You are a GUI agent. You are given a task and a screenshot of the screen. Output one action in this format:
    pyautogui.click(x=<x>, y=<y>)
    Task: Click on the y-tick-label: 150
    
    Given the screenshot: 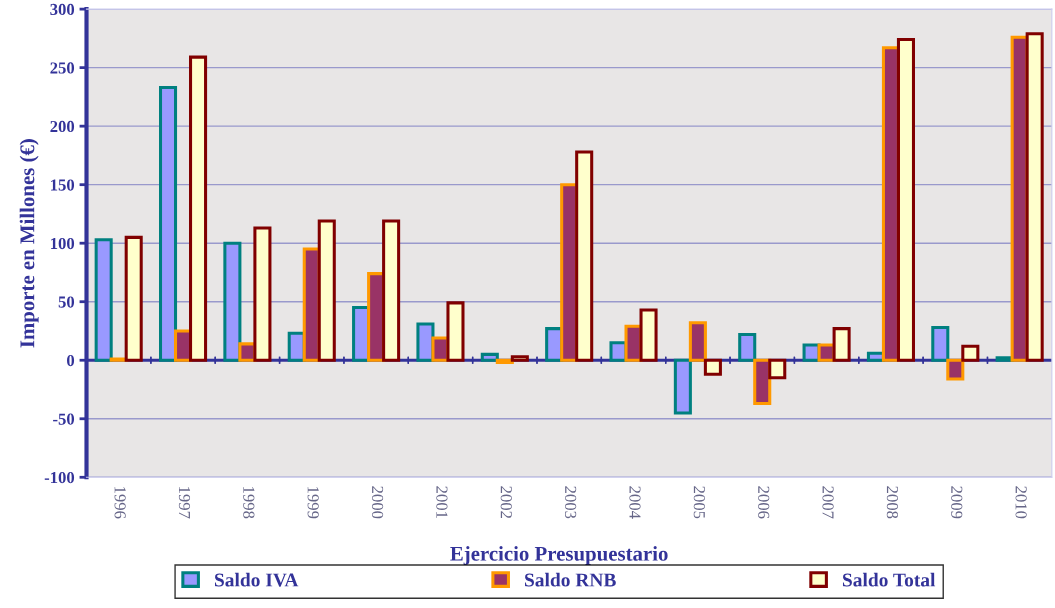 What is the action you would take?
    pyautogui.click(x=63, y=185)
    